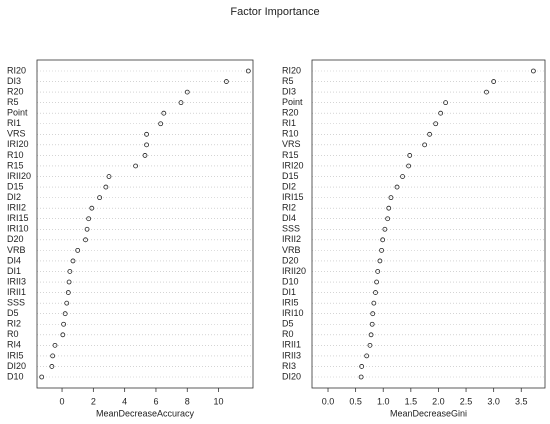  What do you see at coordinates (15, 165) in the screenshot?
I see `category-label: R15` at bounding box center [15, 165].